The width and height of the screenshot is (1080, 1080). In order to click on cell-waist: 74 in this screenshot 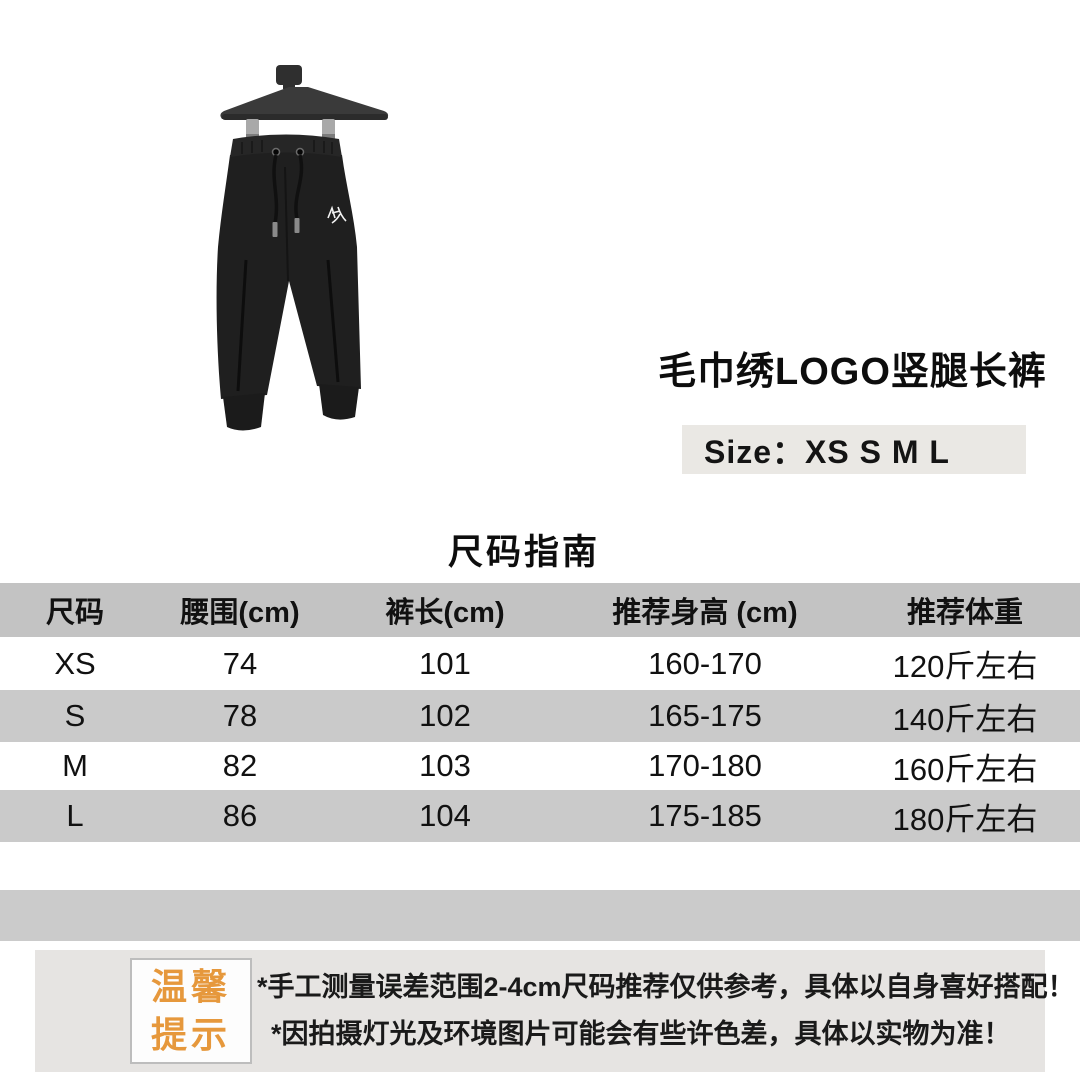, I will do `click(240, 663)`.